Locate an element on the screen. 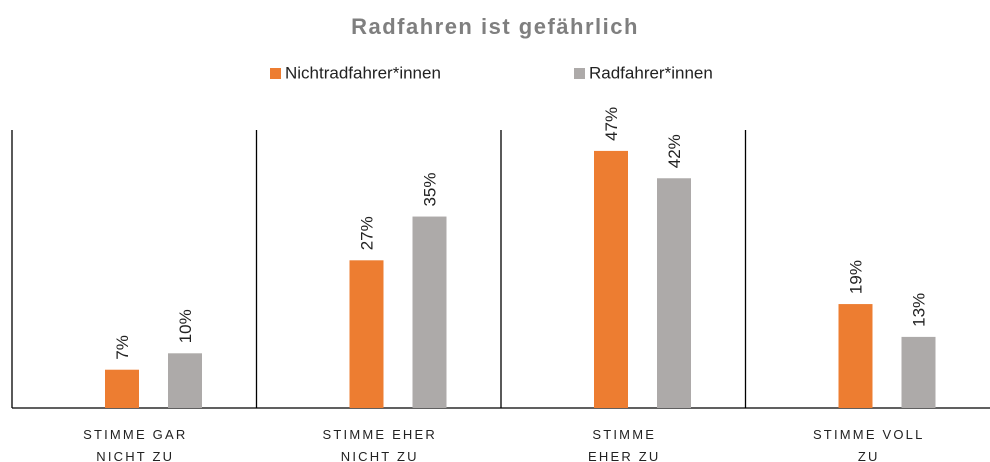 The image size is (990, 462). data-label: 27% is located at coordinates (367, 233).